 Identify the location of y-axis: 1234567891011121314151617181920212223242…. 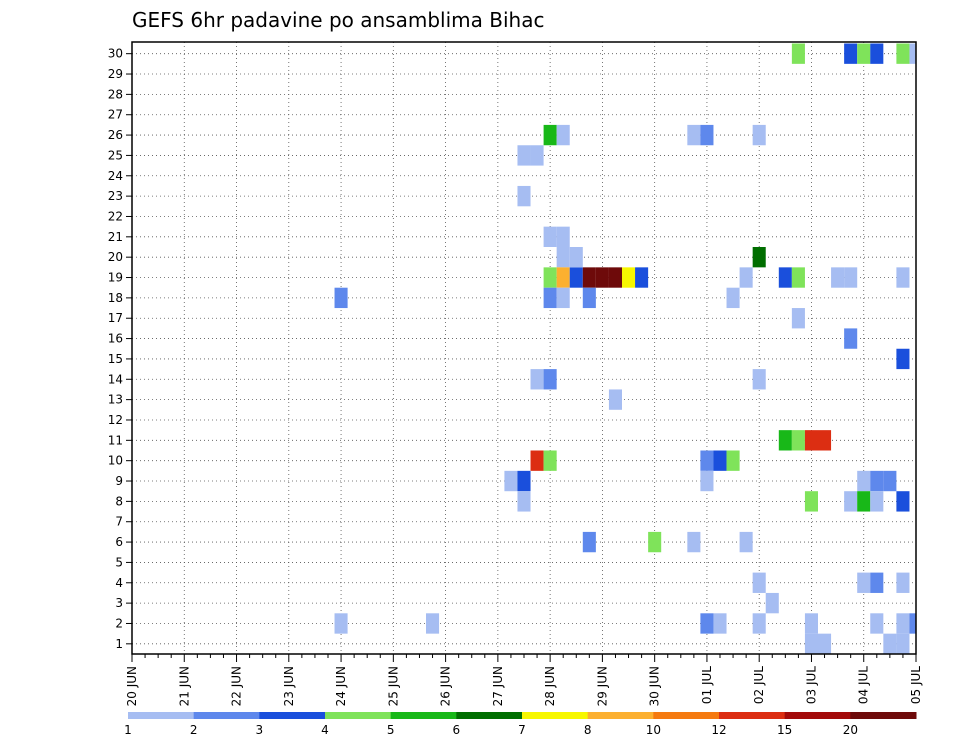
(120, 349).